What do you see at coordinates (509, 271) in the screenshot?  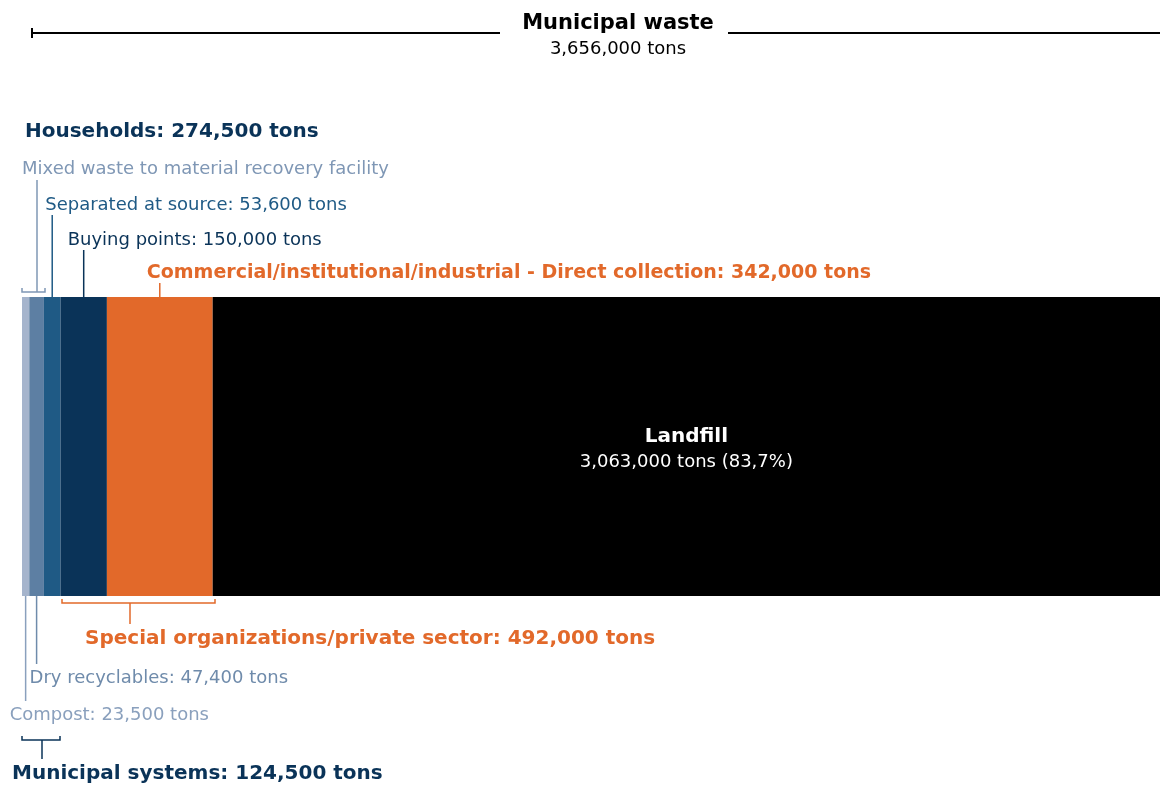 I see `data-label: Commercial/institutional/industrial - Direct collection: 342,000 tons` at bounding box center [509, 271].